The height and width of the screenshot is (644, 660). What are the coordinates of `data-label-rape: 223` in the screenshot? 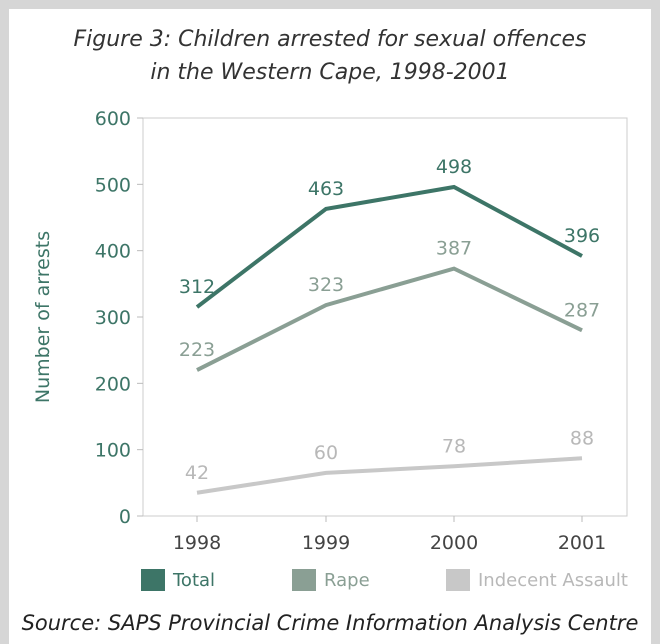 It's located at (197, 350).